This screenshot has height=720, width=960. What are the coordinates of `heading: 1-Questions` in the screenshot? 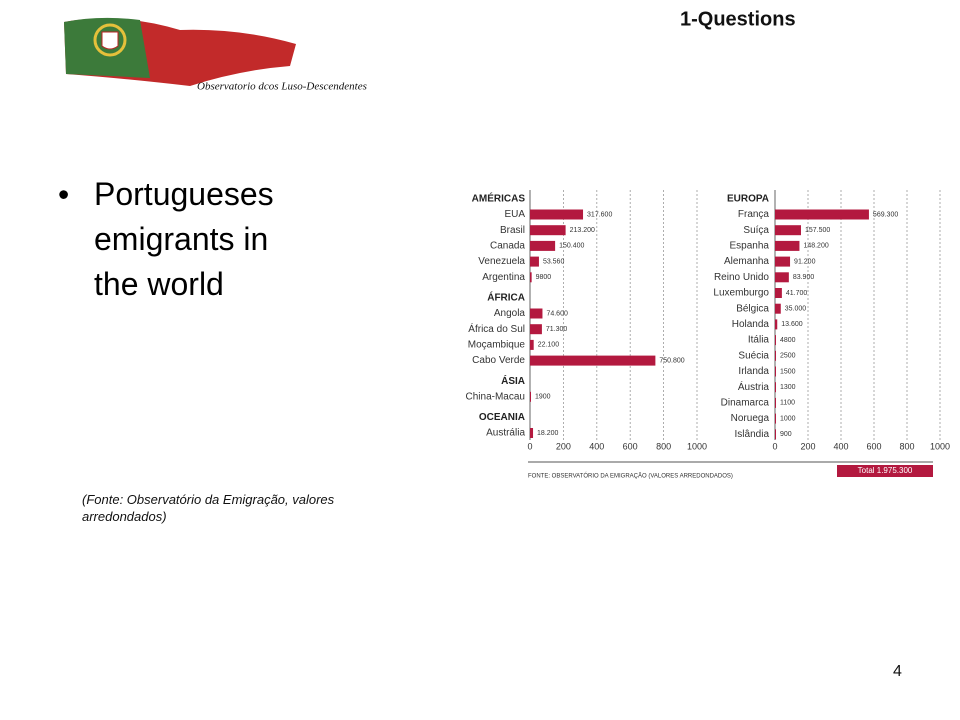 It's located at (738, 19).